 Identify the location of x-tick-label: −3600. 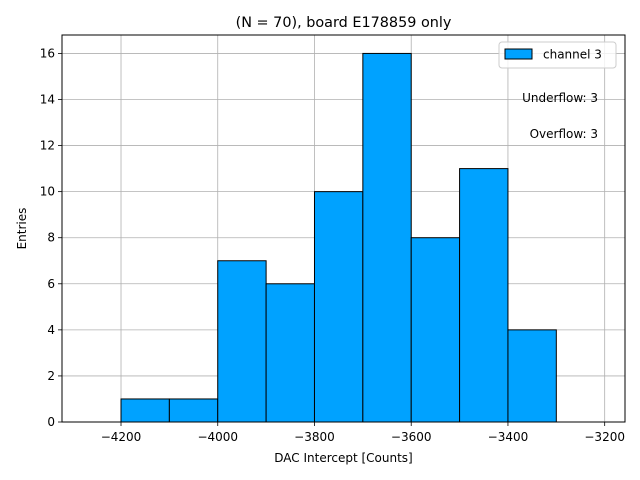
(411, 437).